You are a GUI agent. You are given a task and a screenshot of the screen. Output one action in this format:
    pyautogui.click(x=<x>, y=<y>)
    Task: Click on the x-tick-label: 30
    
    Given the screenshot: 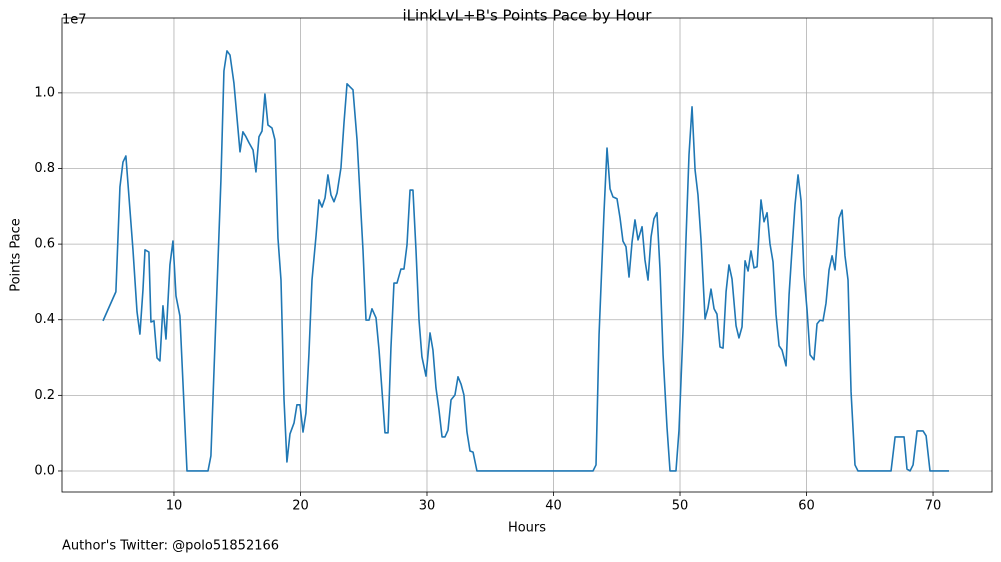 What is the action you would take?
    pyautogui.click(x=427, y=506)
    